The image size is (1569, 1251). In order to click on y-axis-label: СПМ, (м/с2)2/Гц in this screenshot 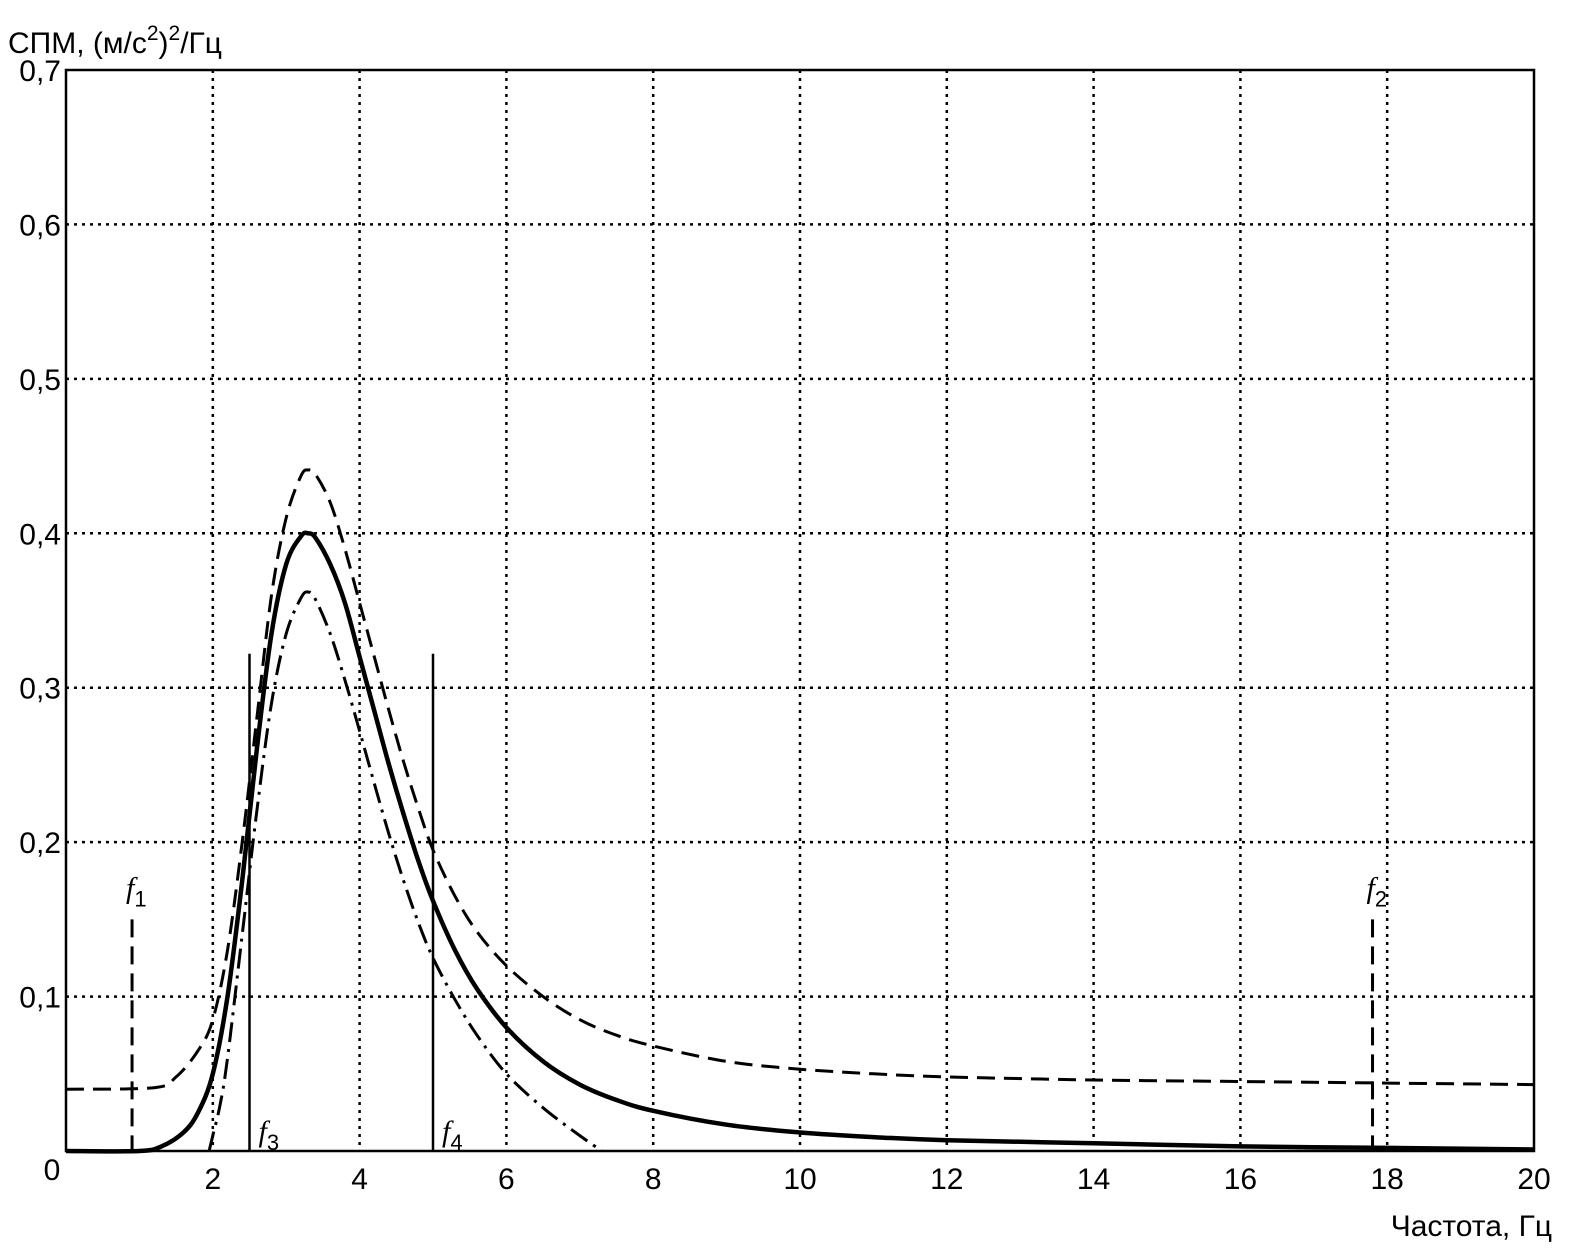, I will do `click(115, 41)`.